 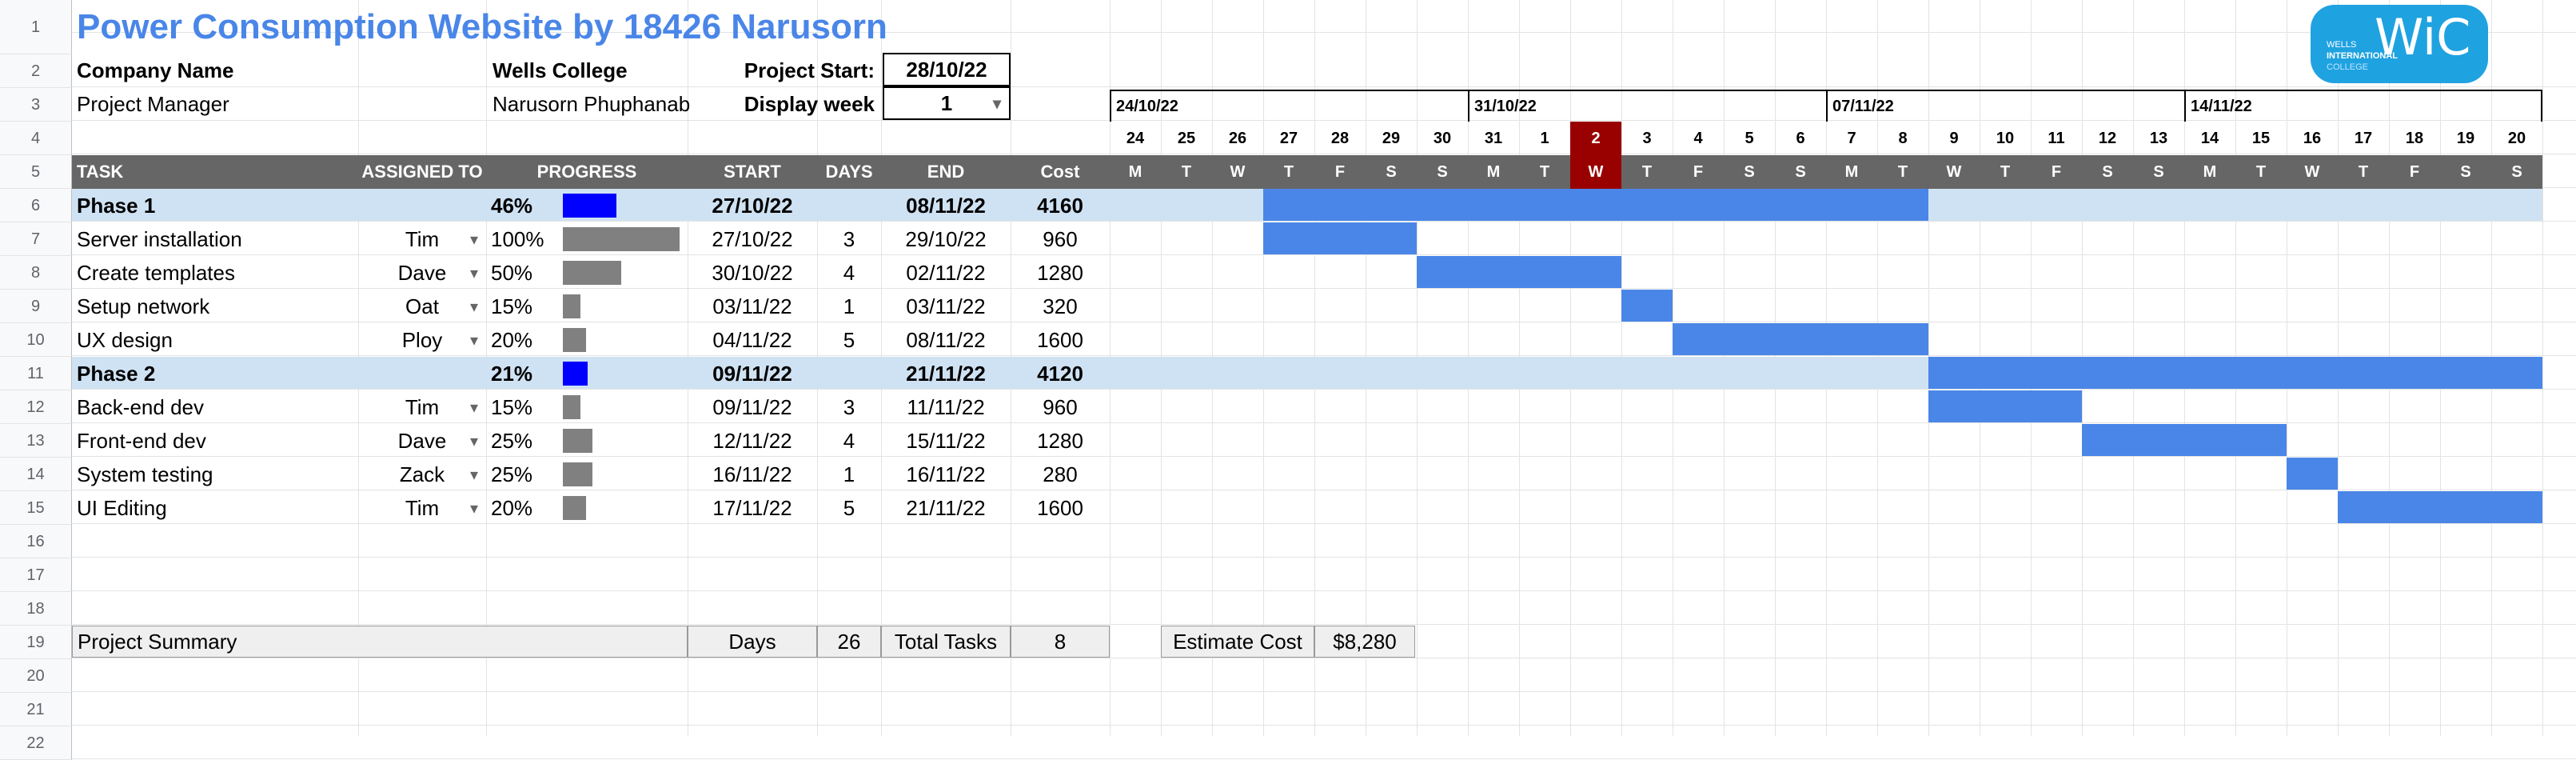 What do you see at coordinates (215, 340) in the screenshot?
I see `task-task: UX design` at bounding box center [215, 340].